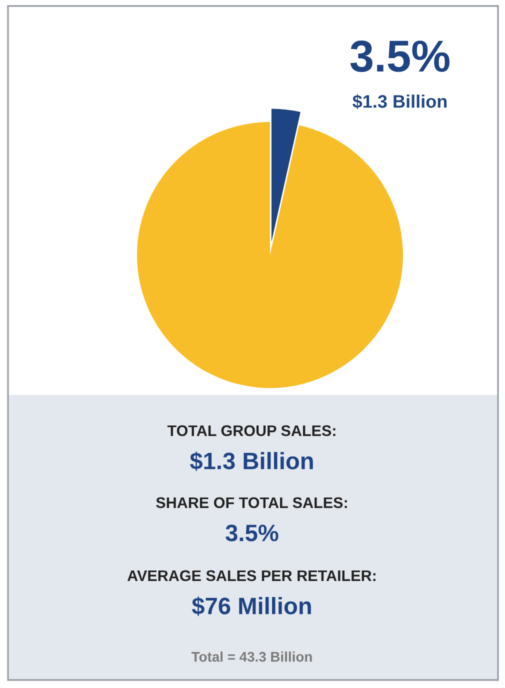 This screenshot has width=505, height=688. I want to click on text: AVERAGE SALES PER RETAILER:, so click(251, 576).